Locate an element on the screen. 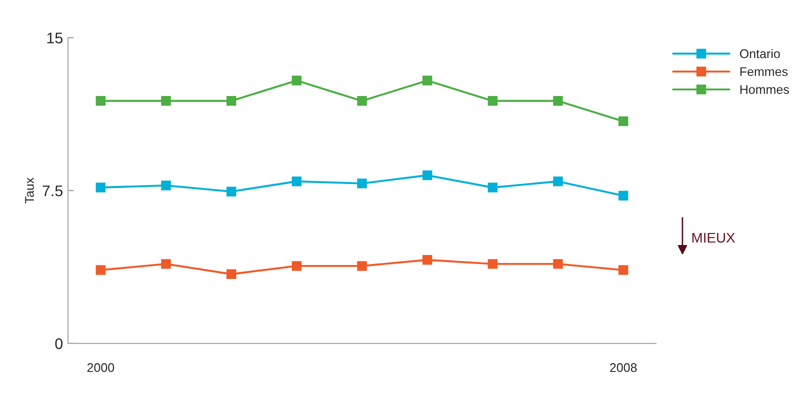 Image resolution: width=800 pixels, height=397 pixels. x-tick-label: 2000 is located at coordinates (100, 367).